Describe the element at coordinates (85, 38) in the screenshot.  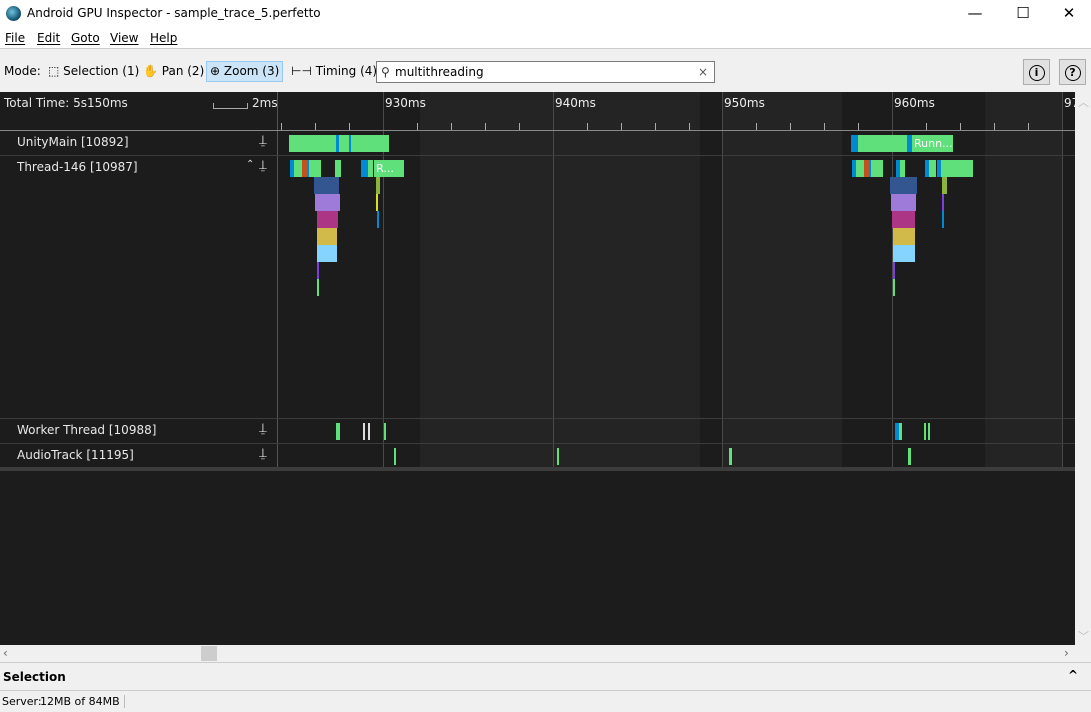
I see `menu-goto: Goto` at that location.